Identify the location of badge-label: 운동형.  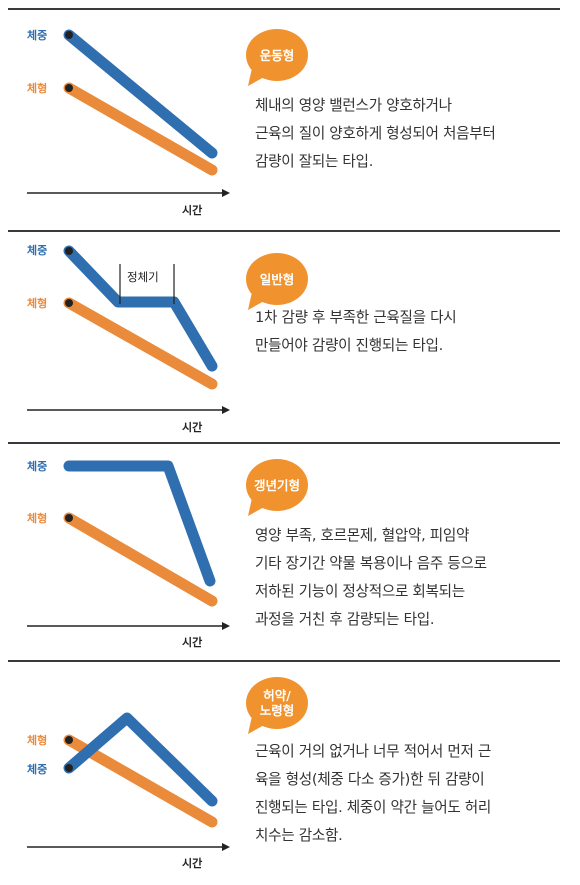
(277, 55).